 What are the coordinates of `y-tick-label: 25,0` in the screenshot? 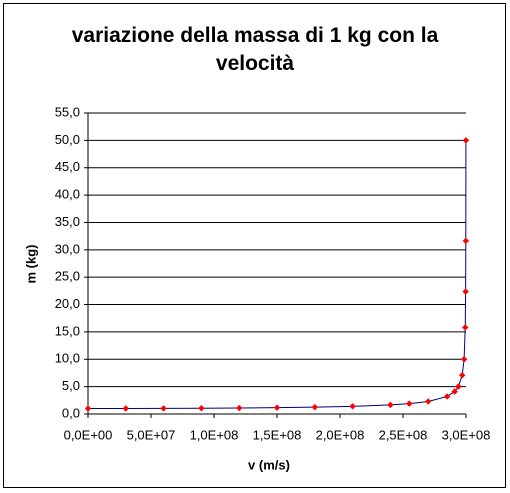 It's located at (67, 276).